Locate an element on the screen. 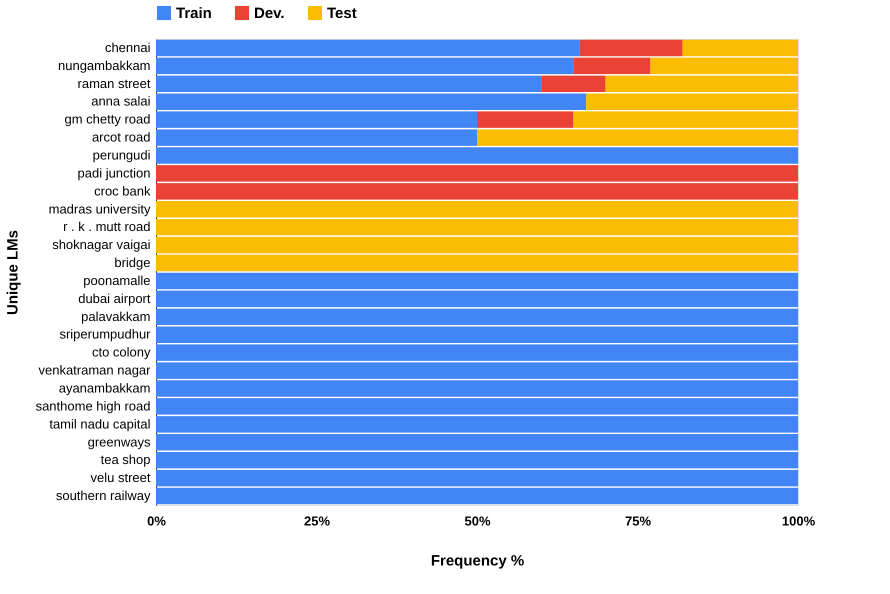  y-tick-label: chennai is located at coordinates (127, 47).